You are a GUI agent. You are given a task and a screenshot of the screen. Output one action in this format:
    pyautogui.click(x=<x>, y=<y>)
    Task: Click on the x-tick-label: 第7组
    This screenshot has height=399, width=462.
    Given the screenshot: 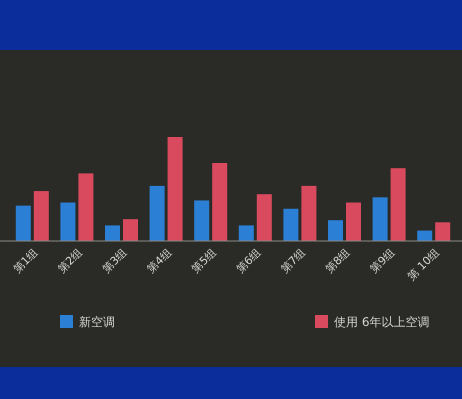 What is the action you would take?
    pyautogui.click(x=293, y=261)
    